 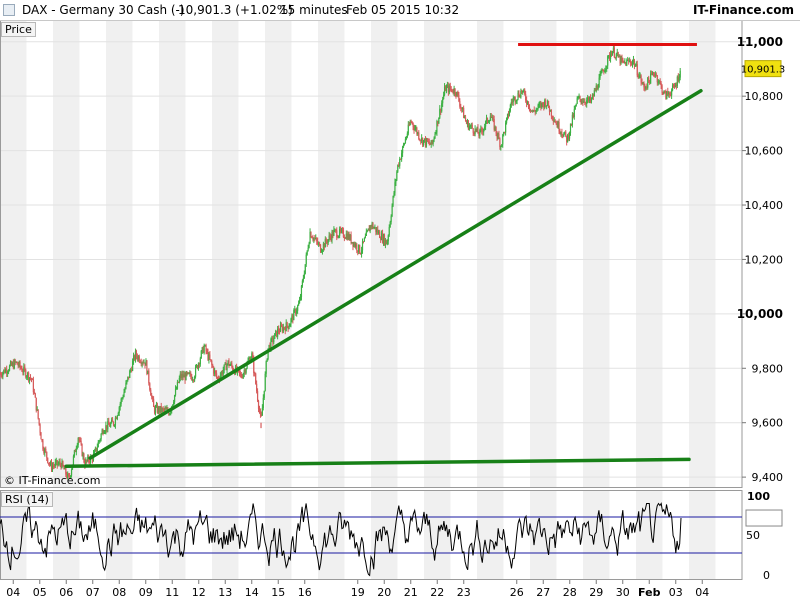 What do you see at coordinates (40, 592) in the screenshot?
I see `x-axis-tick-label: 05` at bounding box center [40, 592].